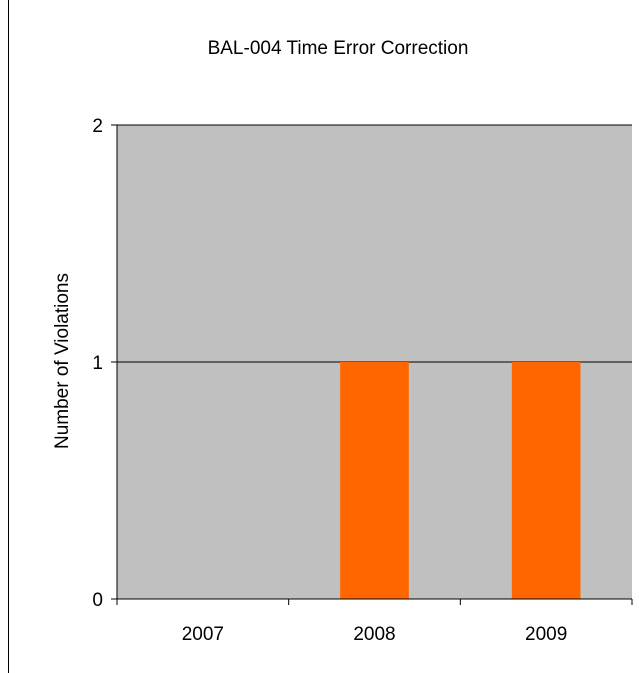 Image resolution: width=639 pixels, height=673 pixels. Describe the element at coordinates (203, 634) in the screenshot. I see `x-tick-label-2007: 2007` at that location.